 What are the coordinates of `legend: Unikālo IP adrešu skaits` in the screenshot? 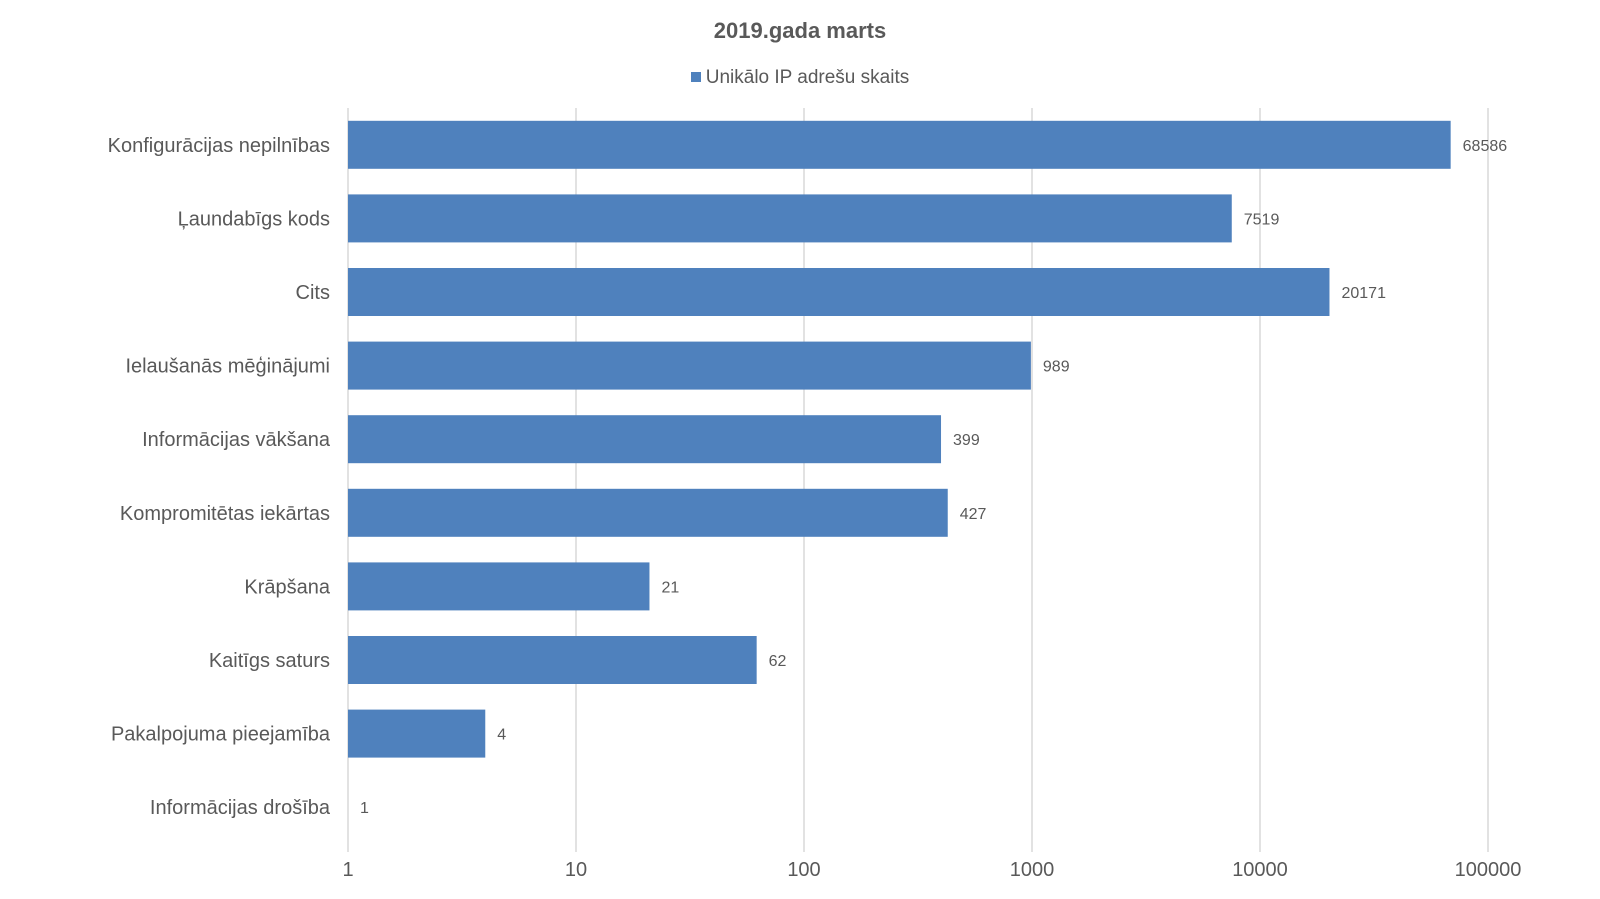 It's located at (800, 78).